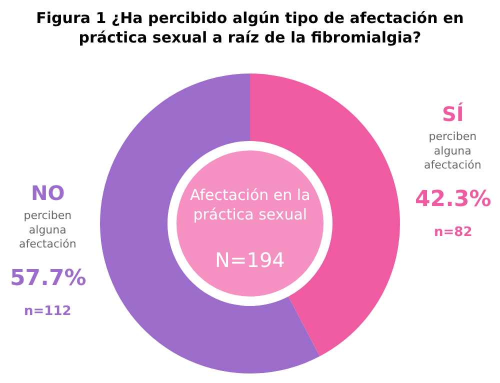 This screenshot has height=383, width=500. What do you see at coordinates (453, 199) in the screenshot?
I see `data-label: 42.3%` at bounding box center [453, 199].